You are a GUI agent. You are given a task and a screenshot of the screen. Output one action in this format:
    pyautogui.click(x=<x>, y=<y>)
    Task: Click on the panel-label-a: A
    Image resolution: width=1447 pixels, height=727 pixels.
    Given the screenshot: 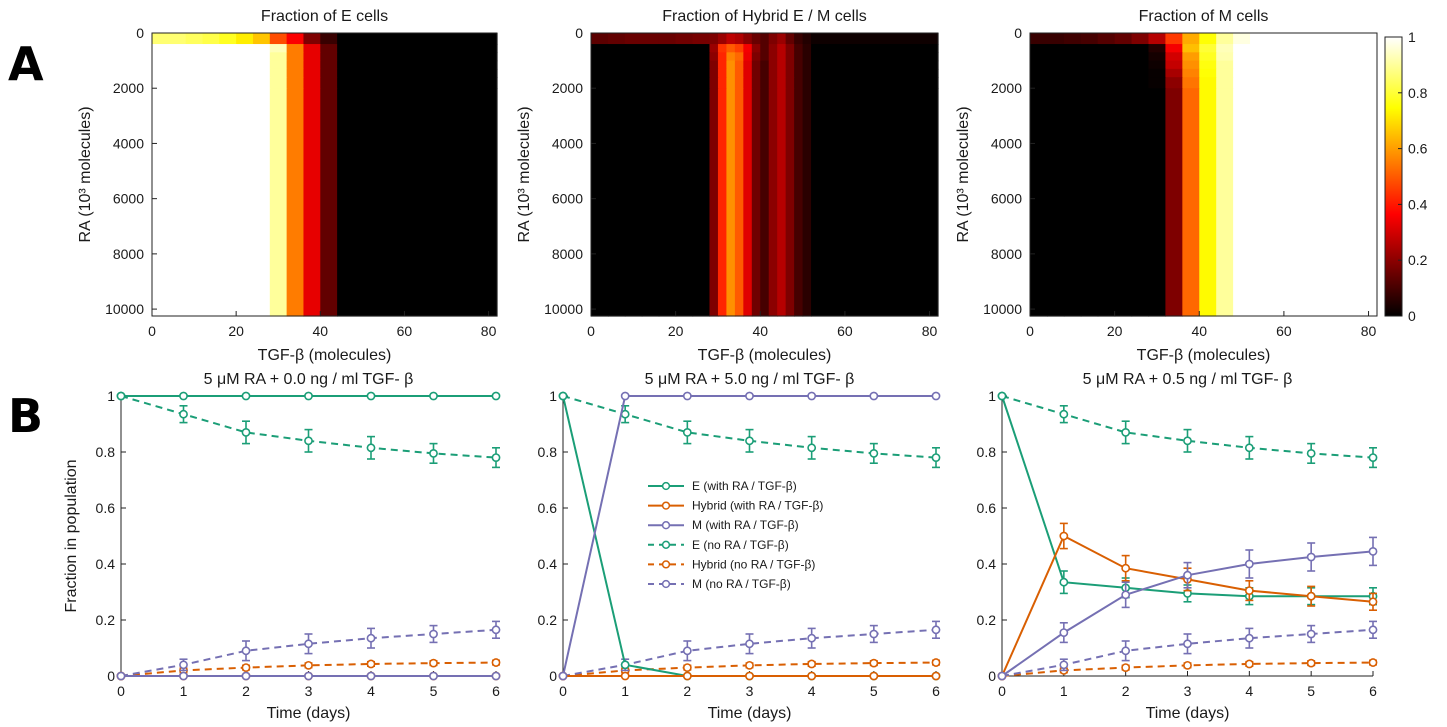 What is the action you would take?
    pyautogui.click(x=26, y=64)
    